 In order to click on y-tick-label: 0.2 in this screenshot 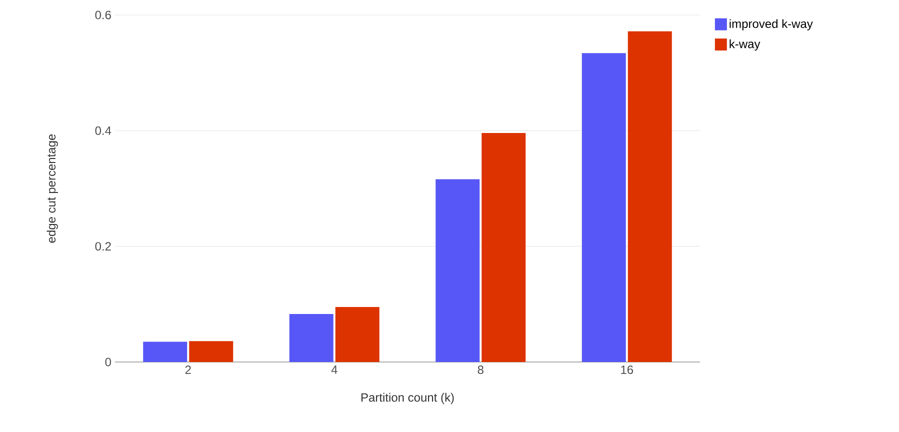, I will do `click(103, 246)`.